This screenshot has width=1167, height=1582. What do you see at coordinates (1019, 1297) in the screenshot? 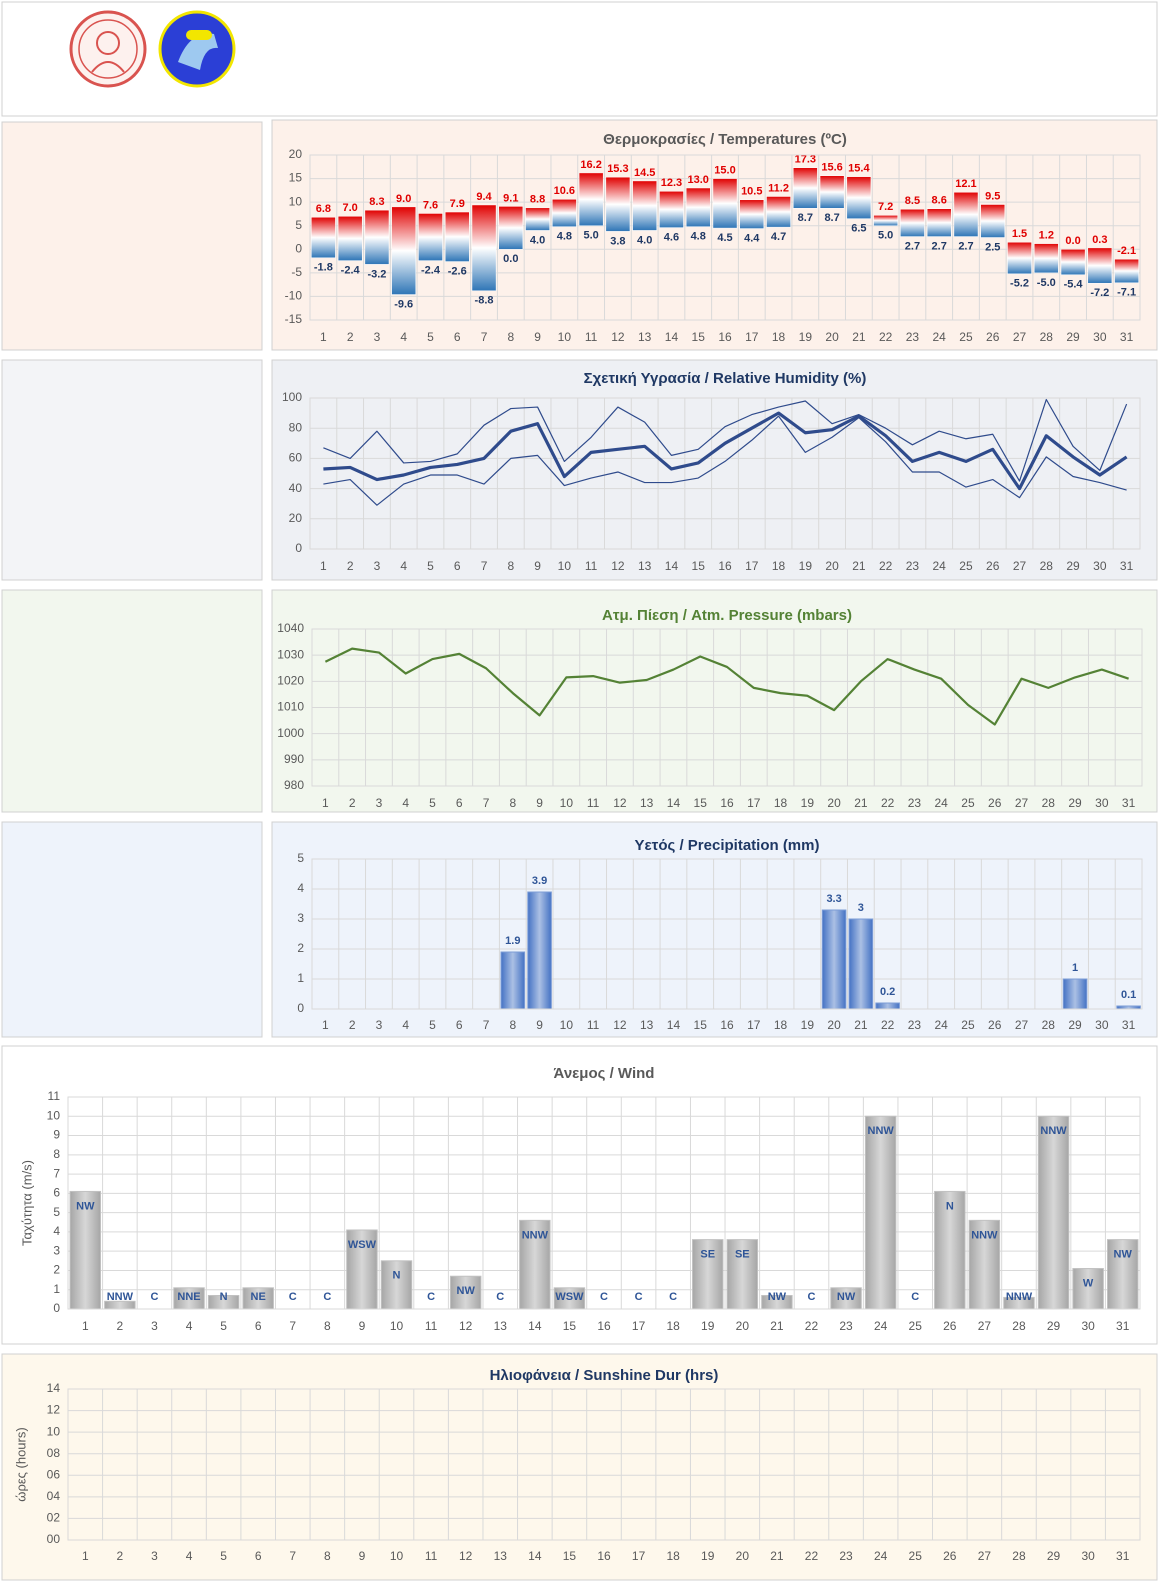
I see `direction-label: NNW` at bounding box center [1019, 1297].